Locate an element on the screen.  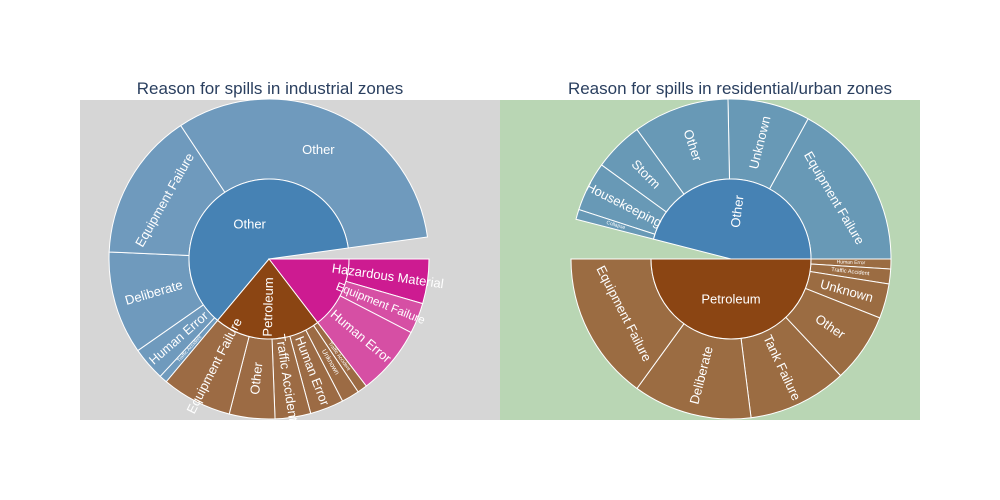
left-outer-label-petroleum-other: Other is located at coordinates (256, 378).